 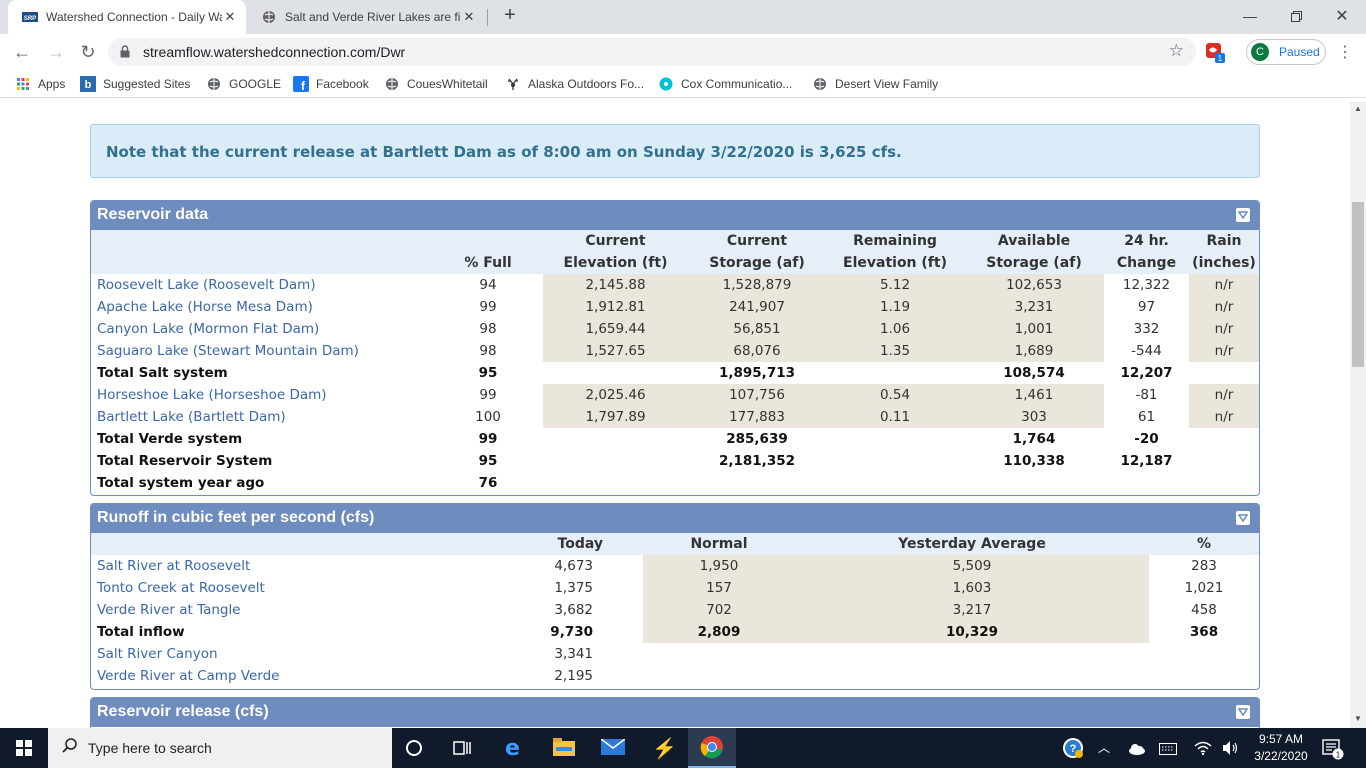 What do you see at coordinates (1250, 16) in the screenshot?
I see `minimize-button: —` at bounding box center [1250, 16].